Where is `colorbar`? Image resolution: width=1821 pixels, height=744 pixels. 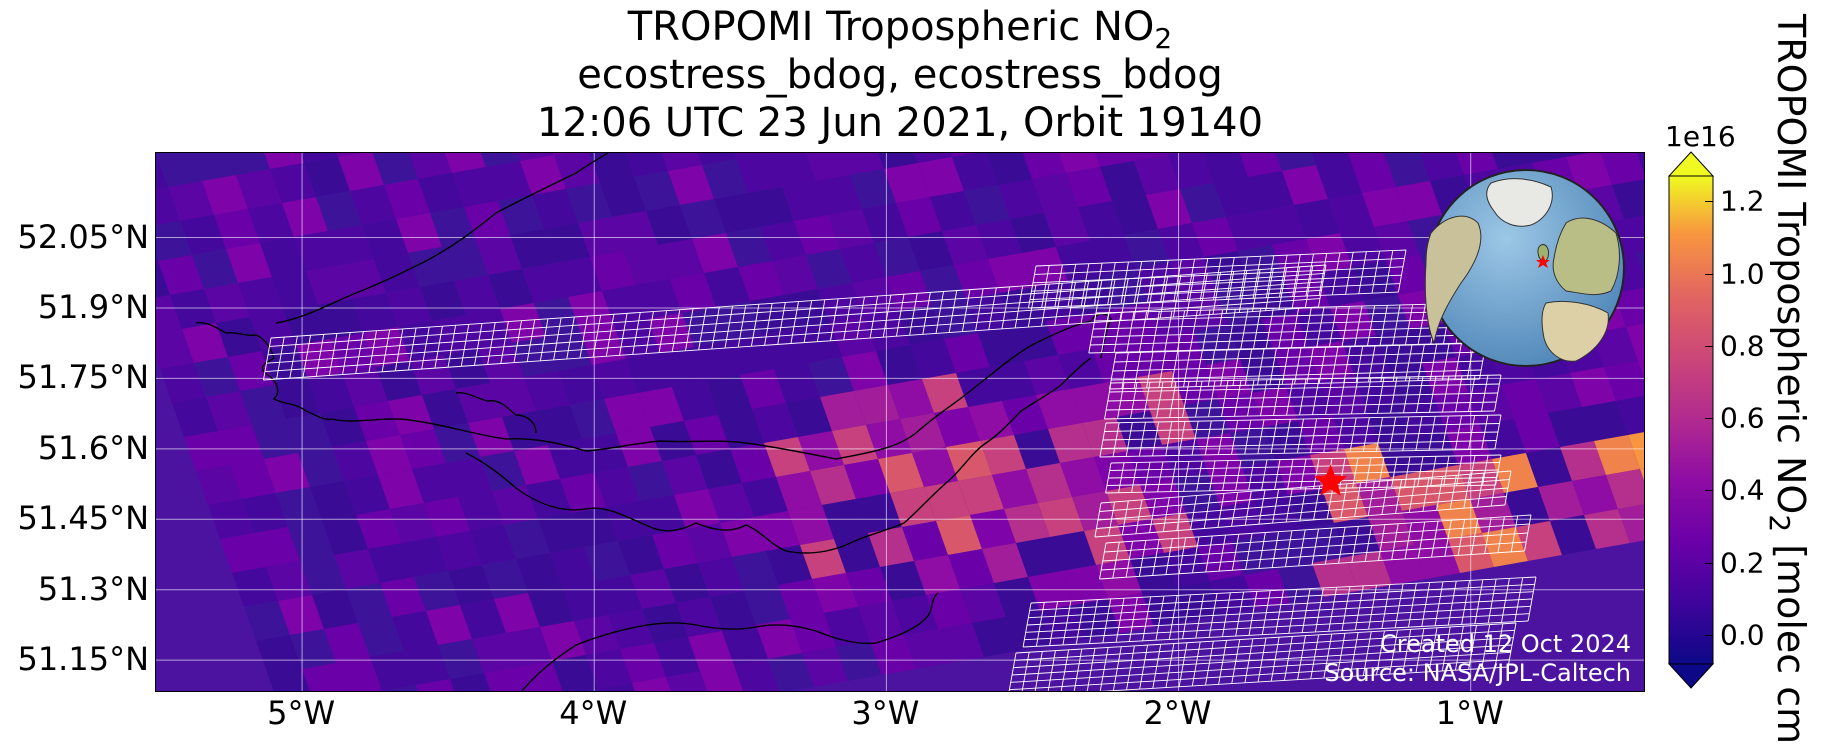 colorbar is located at coordinates (1691, 420).